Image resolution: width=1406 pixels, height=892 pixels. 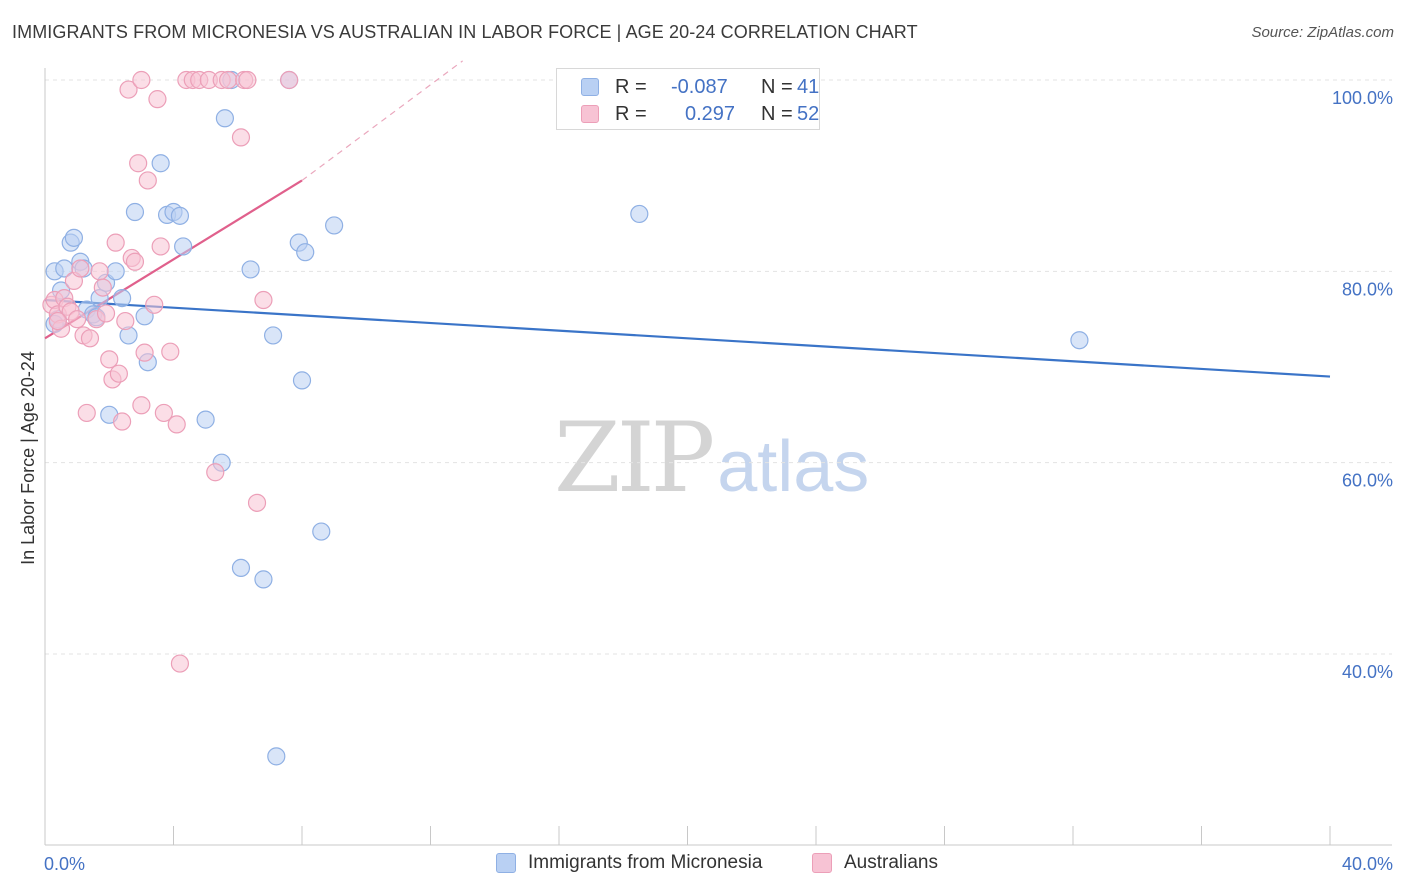 What do you see at coordinates (28, 458) in the screenshot?
I see `y-axis-title: In Labor Force | Age 20-24` at bounding box center [28, 458].